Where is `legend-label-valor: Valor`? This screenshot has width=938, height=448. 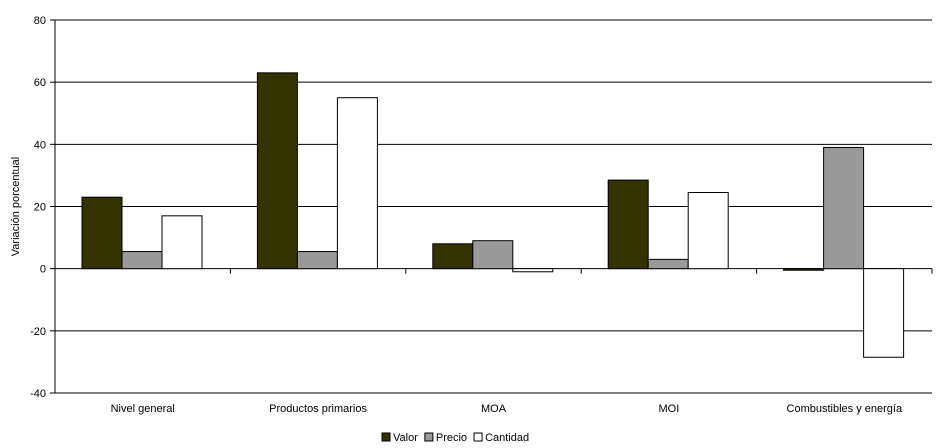
legend-label-valor: Valor is located at coordinates (405, 438).